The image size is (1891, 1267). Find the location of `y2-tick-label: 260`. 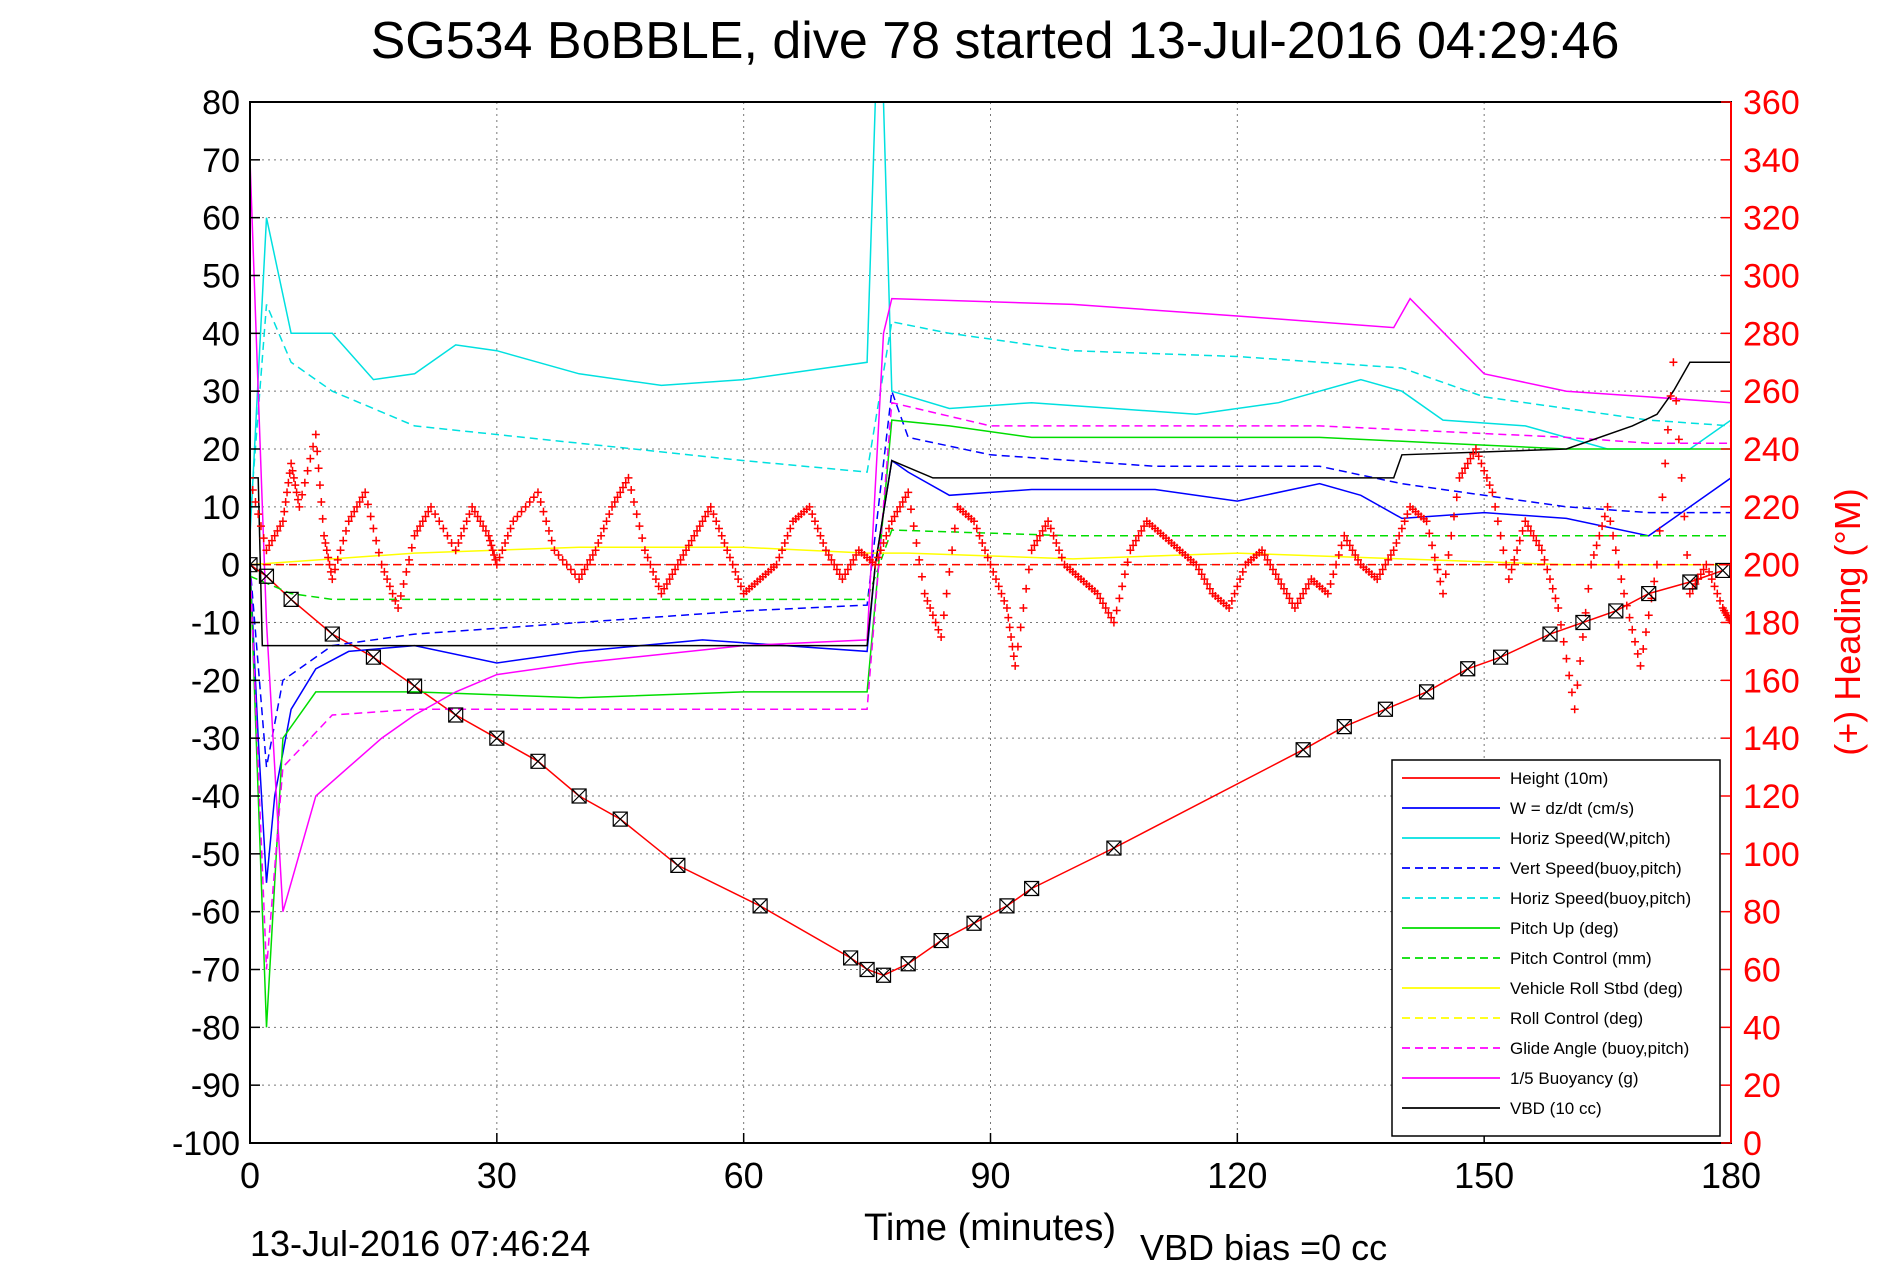

y2-tick-label: 260 is located at coordinates (1771, 392).